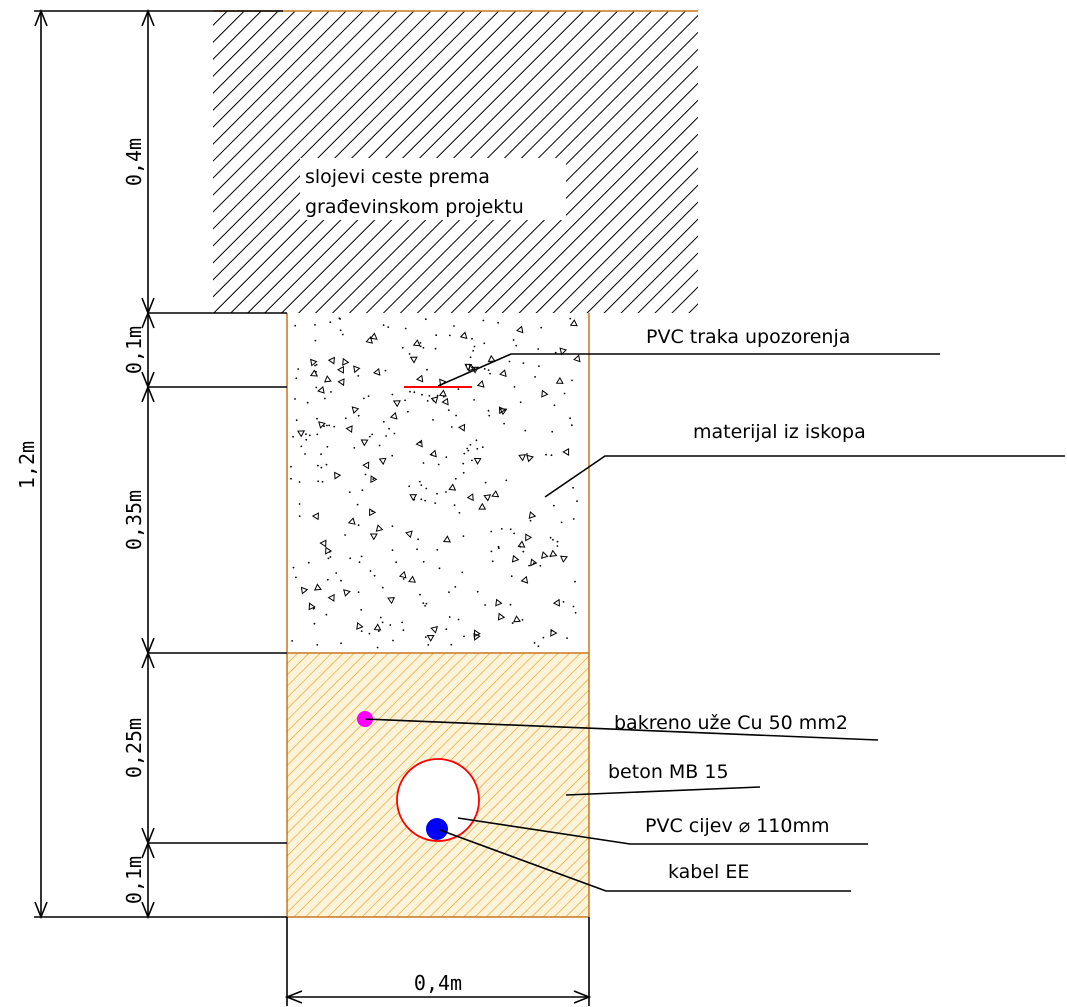  Describe the element at coordinates (731, 723) in the screenshot. I see `copper-rope-label: bakreno uže Cu 50 mm2` at that location.